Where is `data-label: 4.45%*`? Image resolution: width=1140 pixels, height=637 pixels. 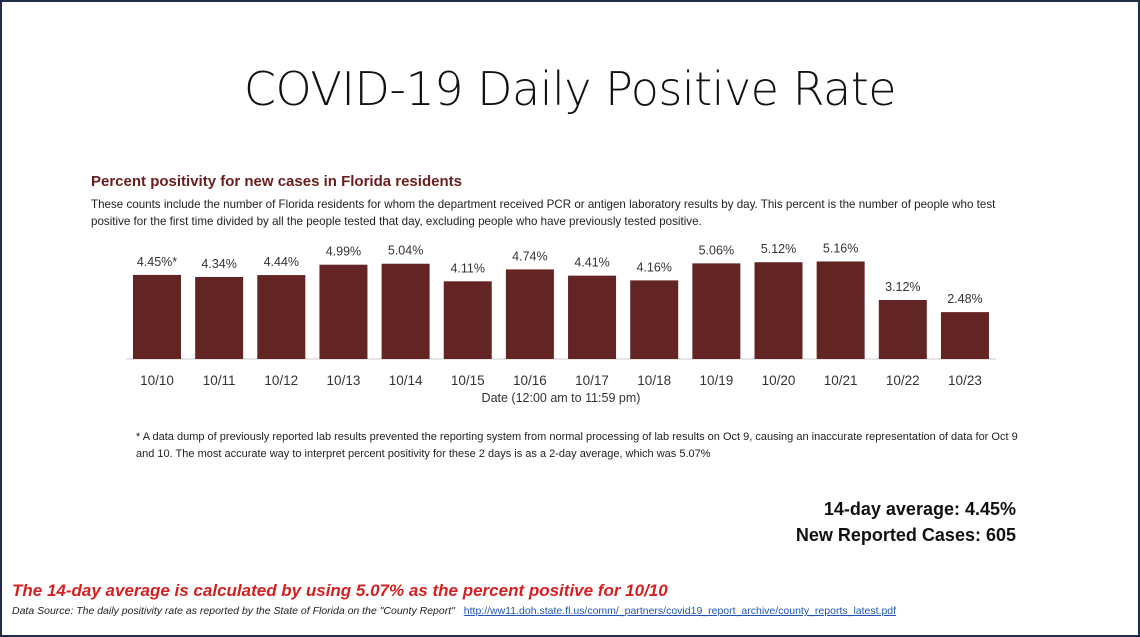 data-label: 4.45%* is located at coordinates (157, 262).